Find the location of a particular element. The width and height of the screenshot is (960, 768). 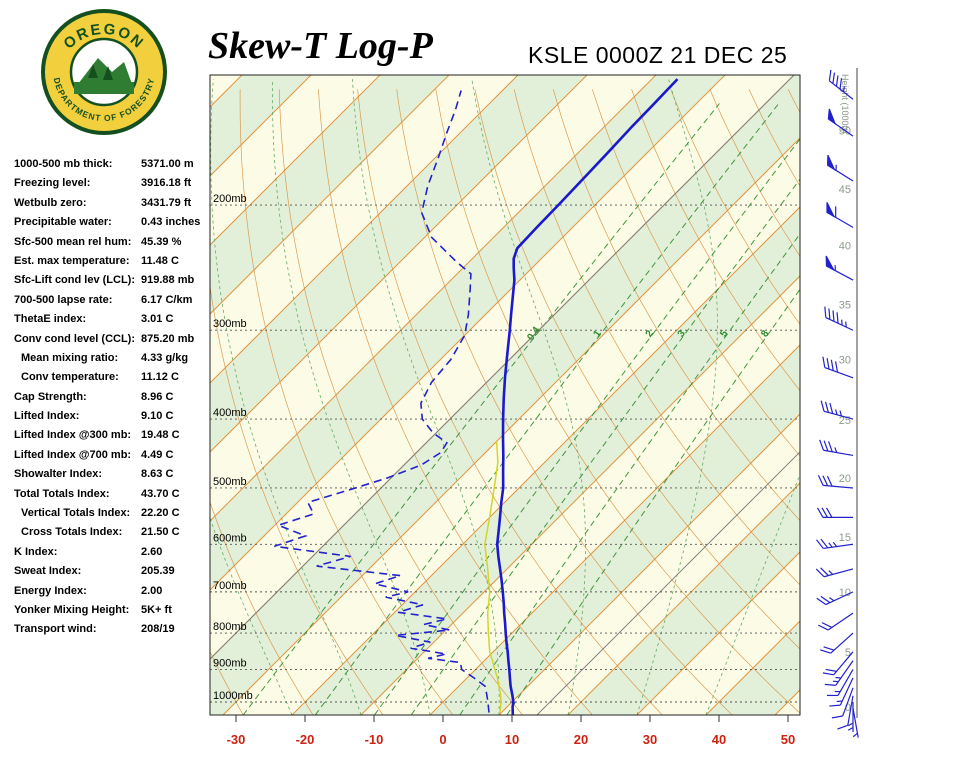

stat-value: 43.70 C is located at coordinates (160, 493).